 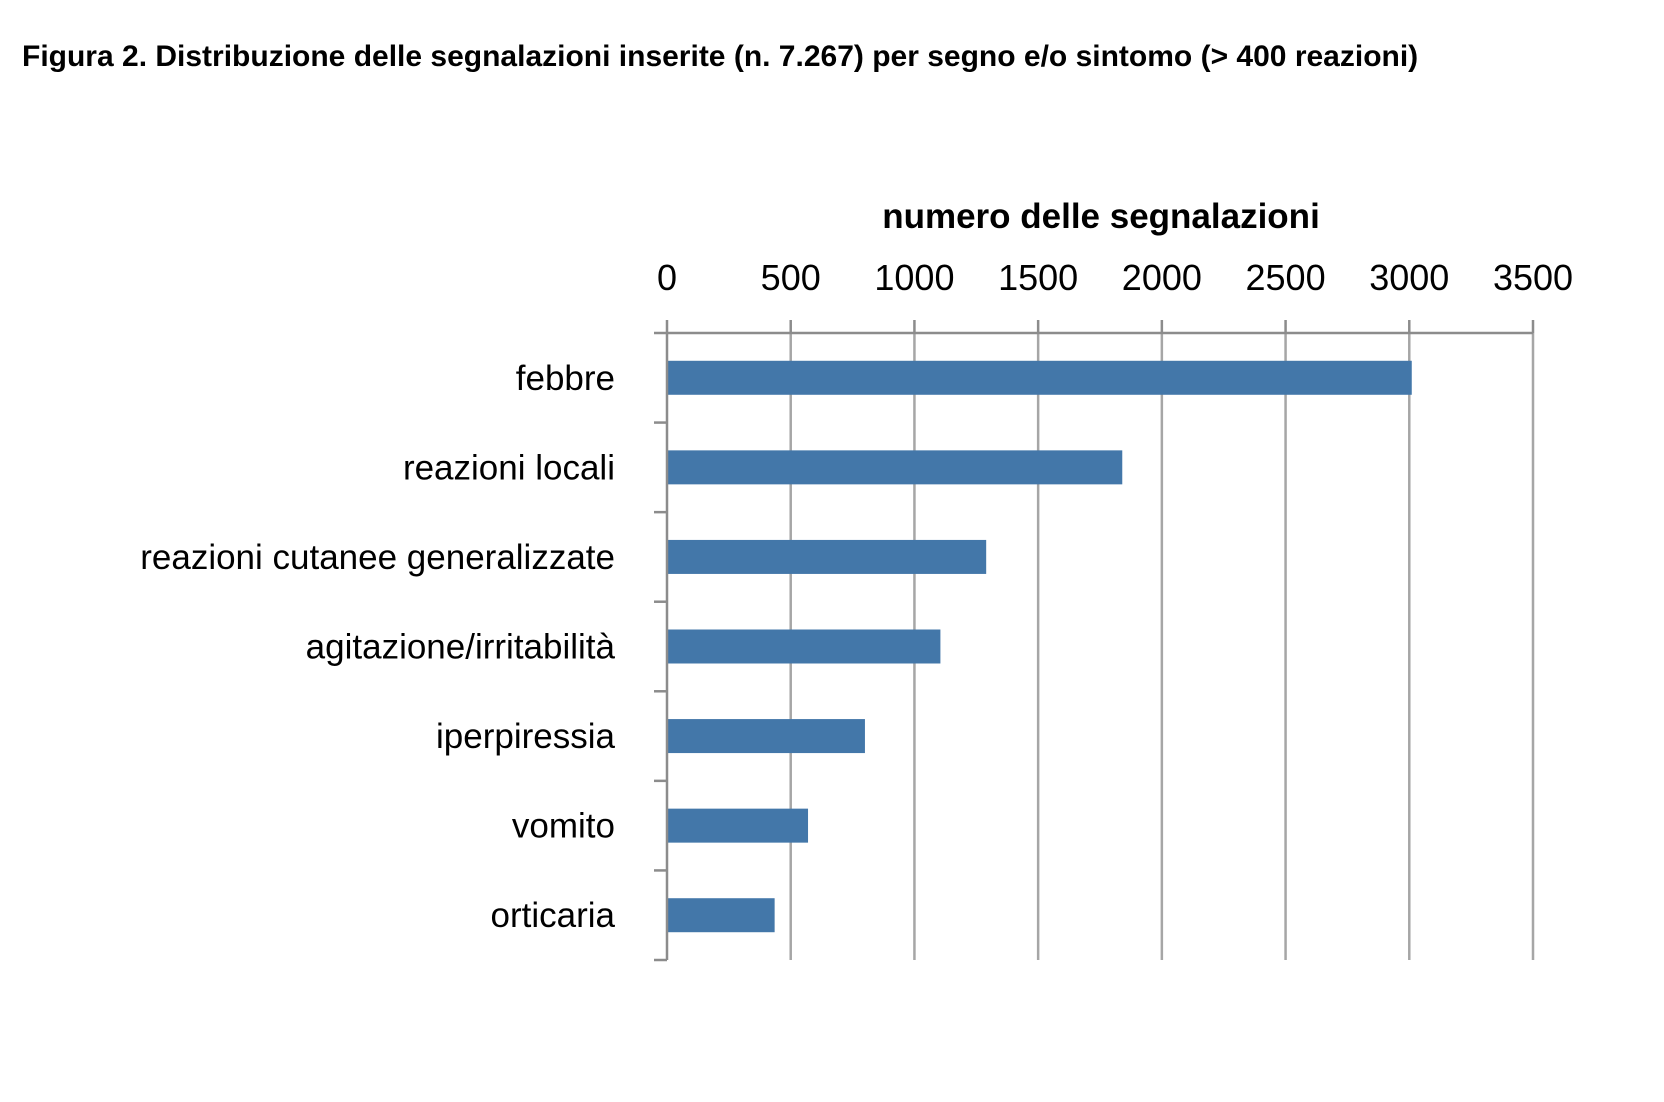 What do you see at coordinates (791, 277) in the screenshot?
I see `x-tick-label: 500` at bounding box center [791, 277].